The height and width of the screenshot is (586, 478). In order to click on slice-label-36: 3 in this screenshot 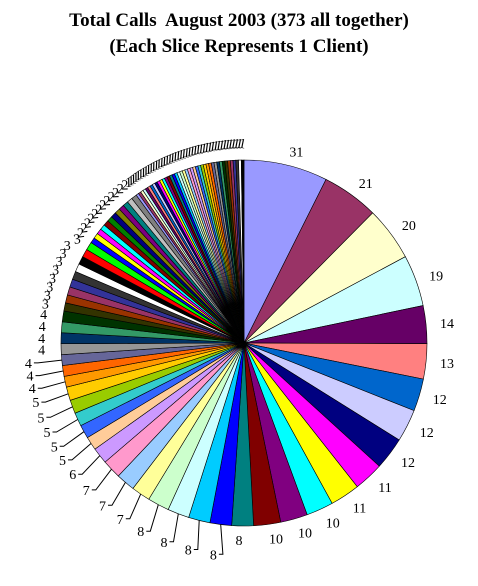, I will do `click(45, 305)`.